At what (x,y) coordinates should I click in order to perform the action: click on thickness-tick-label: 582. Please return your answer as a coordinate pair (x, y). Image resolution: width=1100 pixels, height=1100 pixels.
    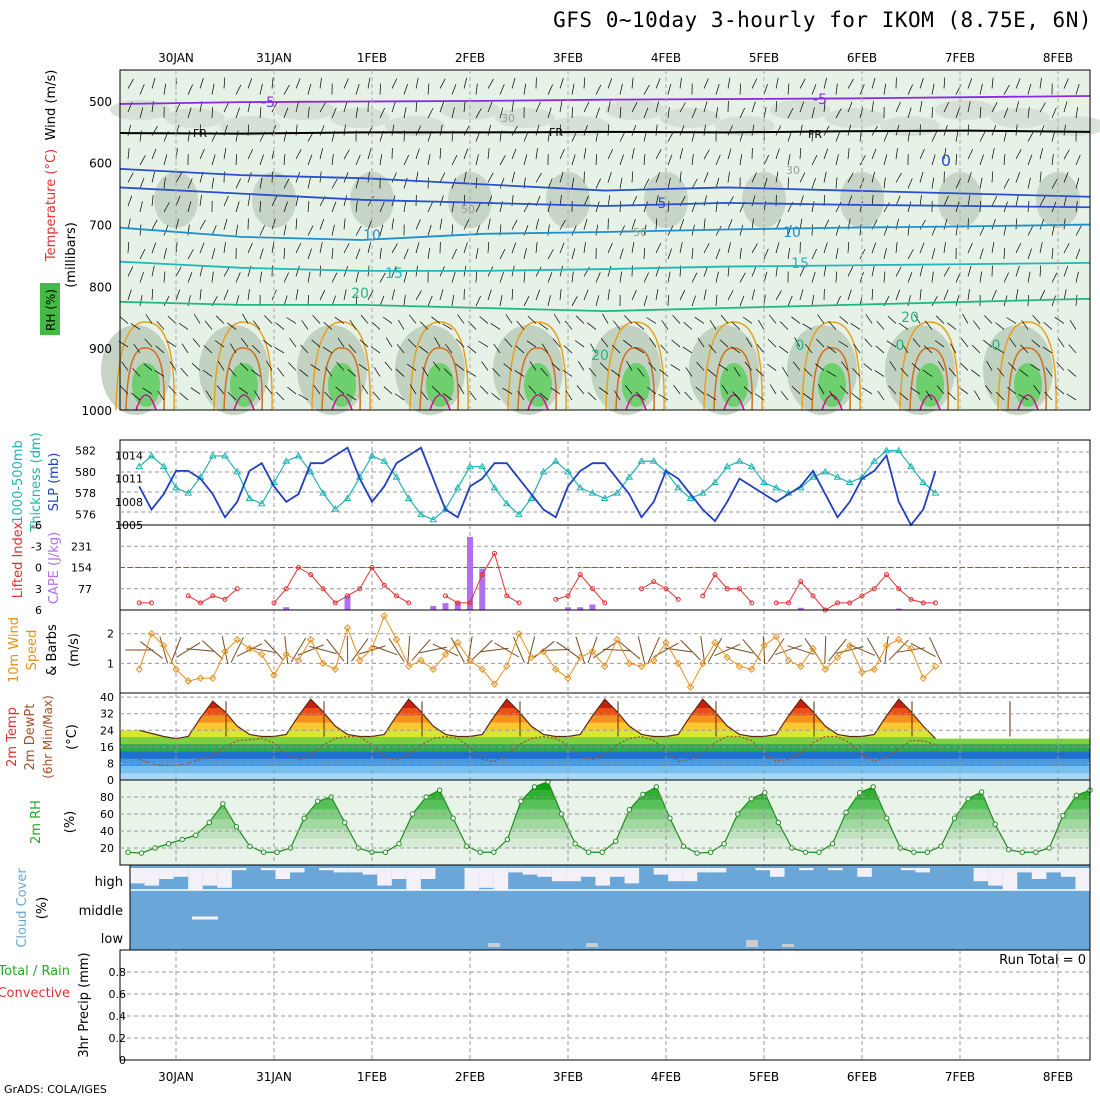
    Looking at the image, I should click on (85, 451).